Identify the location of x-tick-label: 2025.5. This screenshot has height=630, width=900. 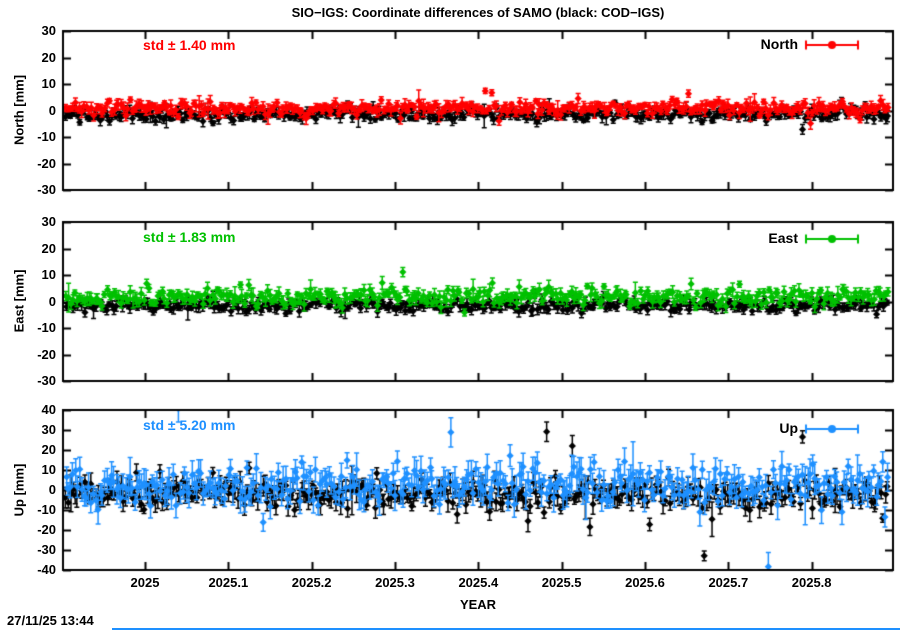
(561, 582).